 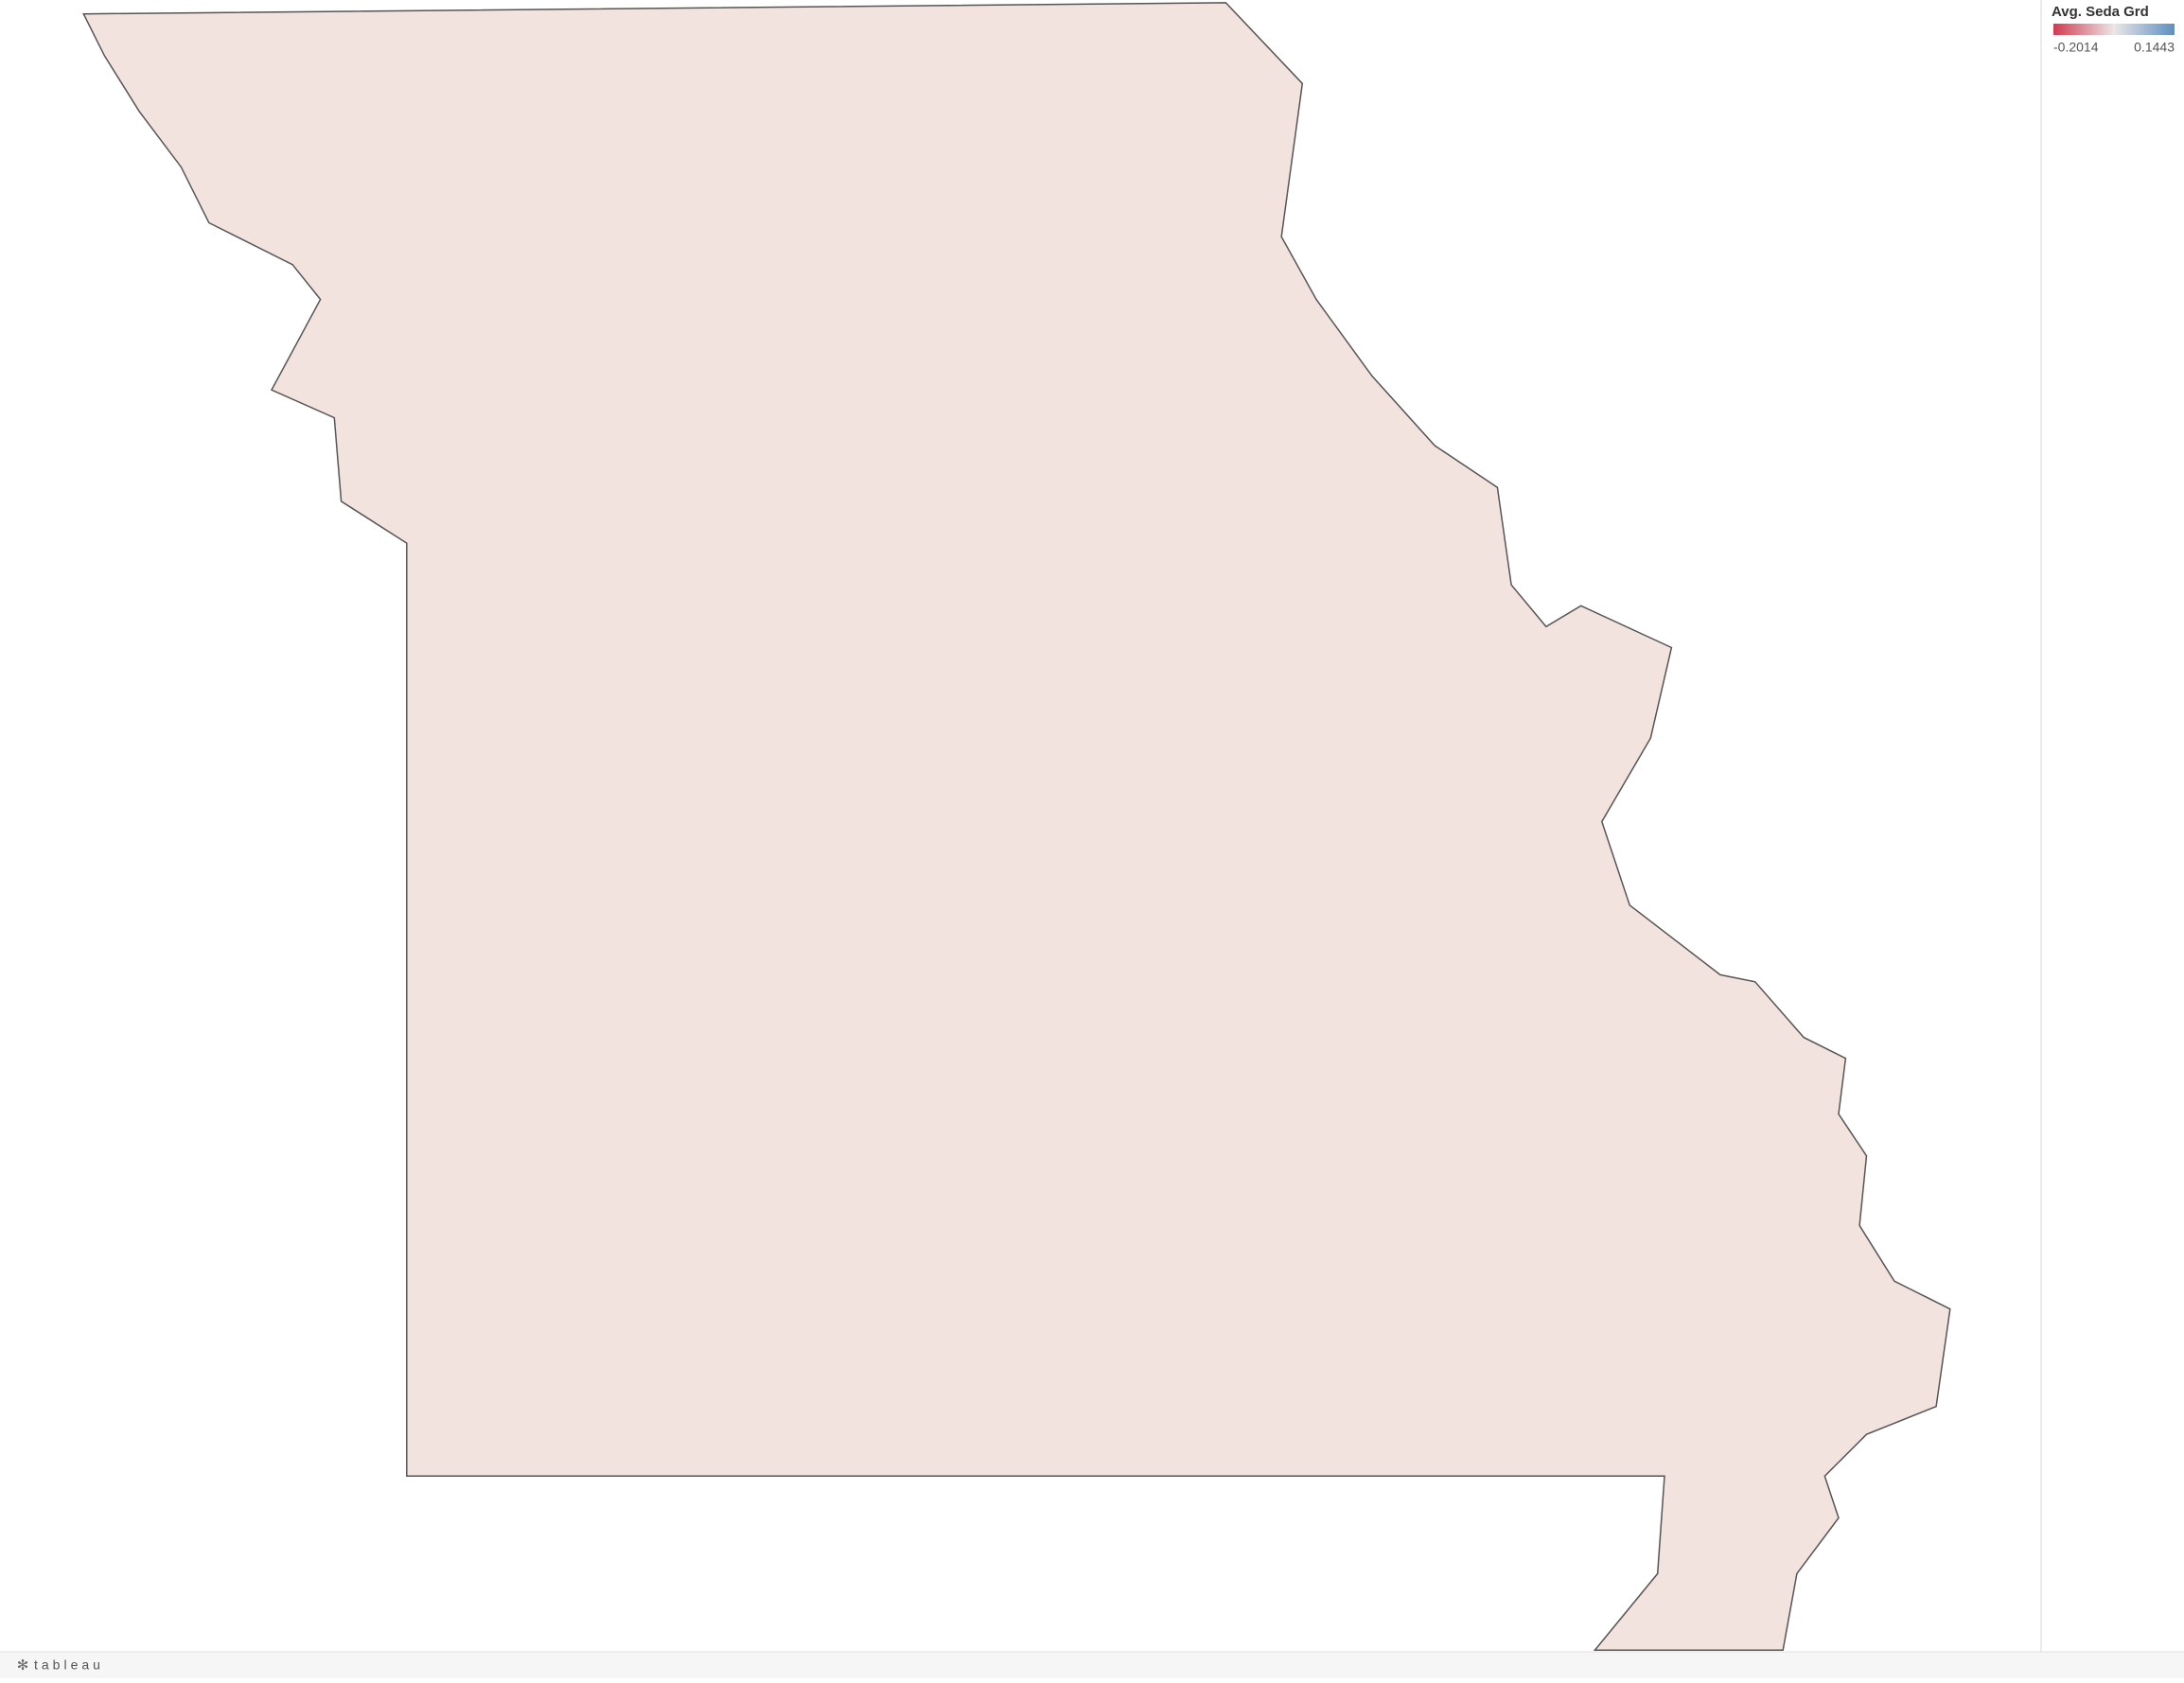 I want to click on legend-min: -0.2014, so click(x=2076, y=47).